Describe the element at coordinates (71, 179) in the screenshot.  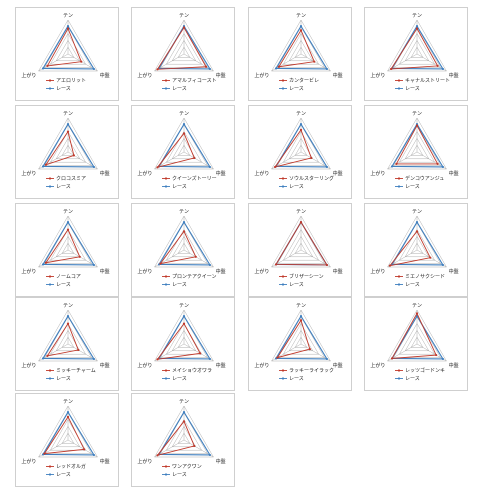
I see `legend-label: クロコスミア` at that location.